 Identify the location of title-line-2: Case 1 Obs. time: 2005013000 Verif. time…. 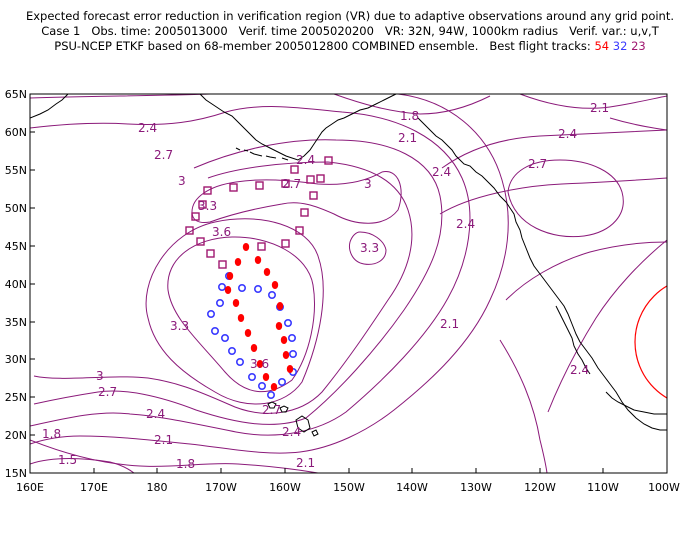
(350, 31).